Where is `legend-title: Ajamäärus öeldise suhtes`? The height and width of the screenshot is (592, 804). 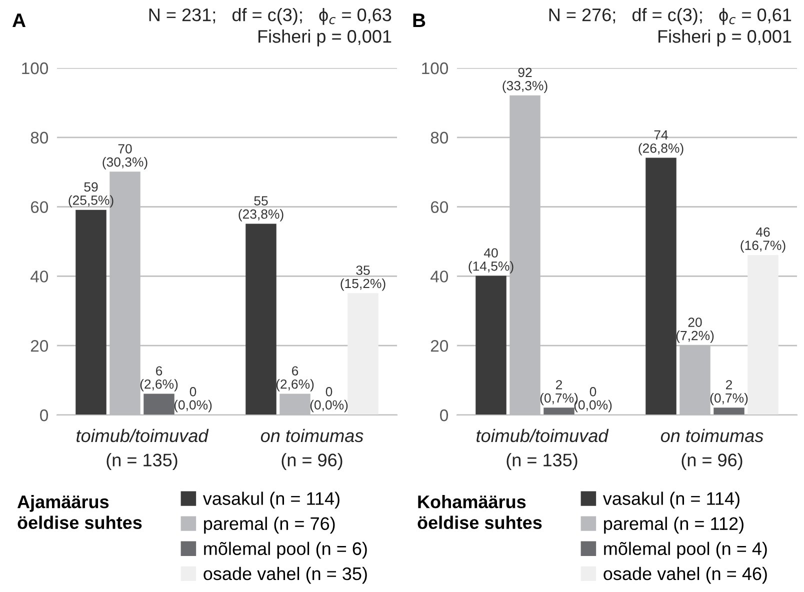 legend-title: Ajamäärus öeldise suhtes is located at coordinates (79, 512).